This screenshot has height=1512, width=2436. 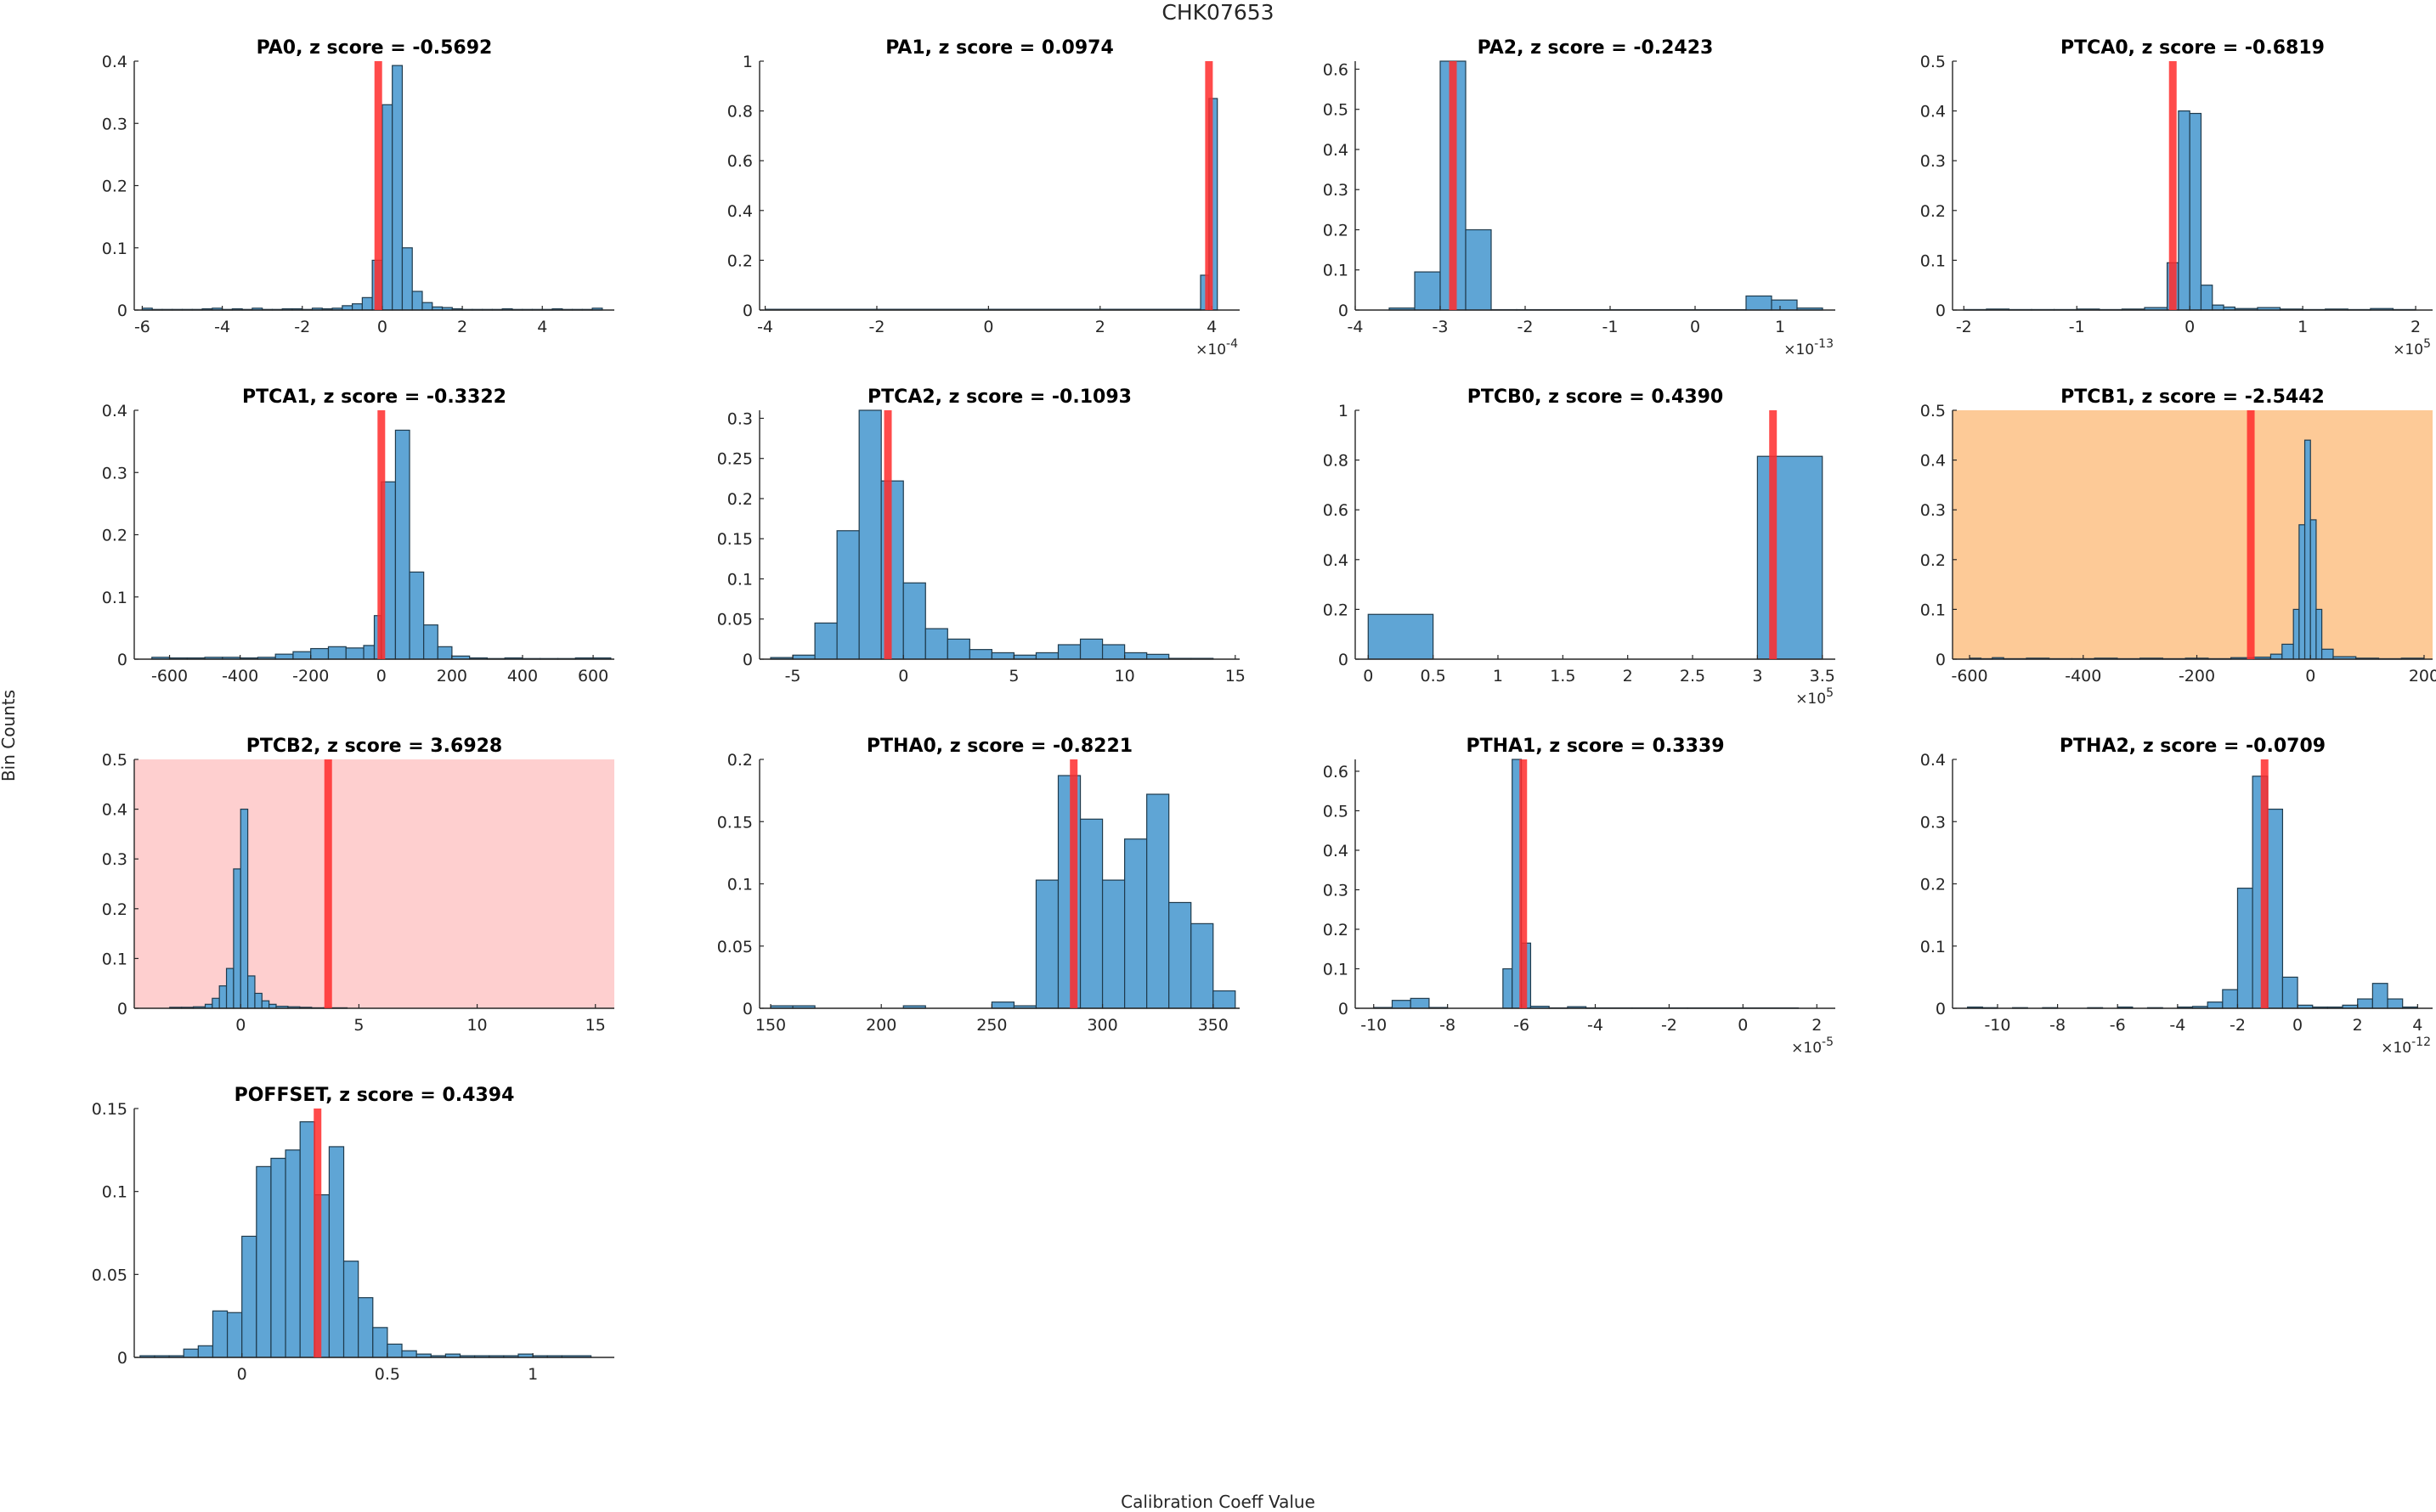 What do you see at coordinates (1757, 676) in the screenshot?
I see `x-tick-label: 3` at bounding box center [1757, 676].